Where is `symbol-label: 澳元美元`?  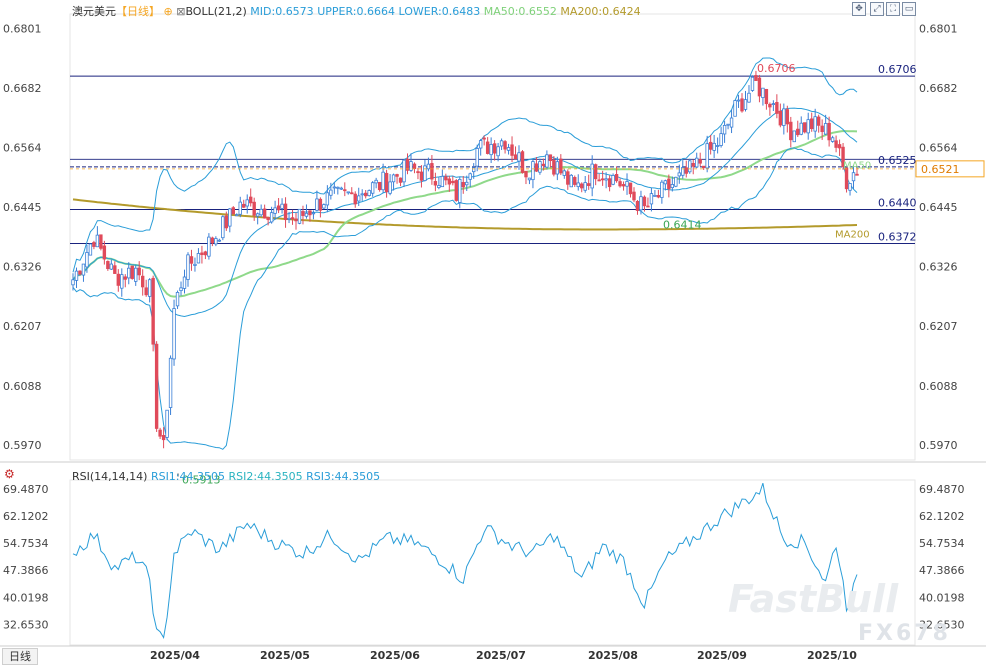
symbol-label: 澳元美元 is located at coordinates (94, 11).